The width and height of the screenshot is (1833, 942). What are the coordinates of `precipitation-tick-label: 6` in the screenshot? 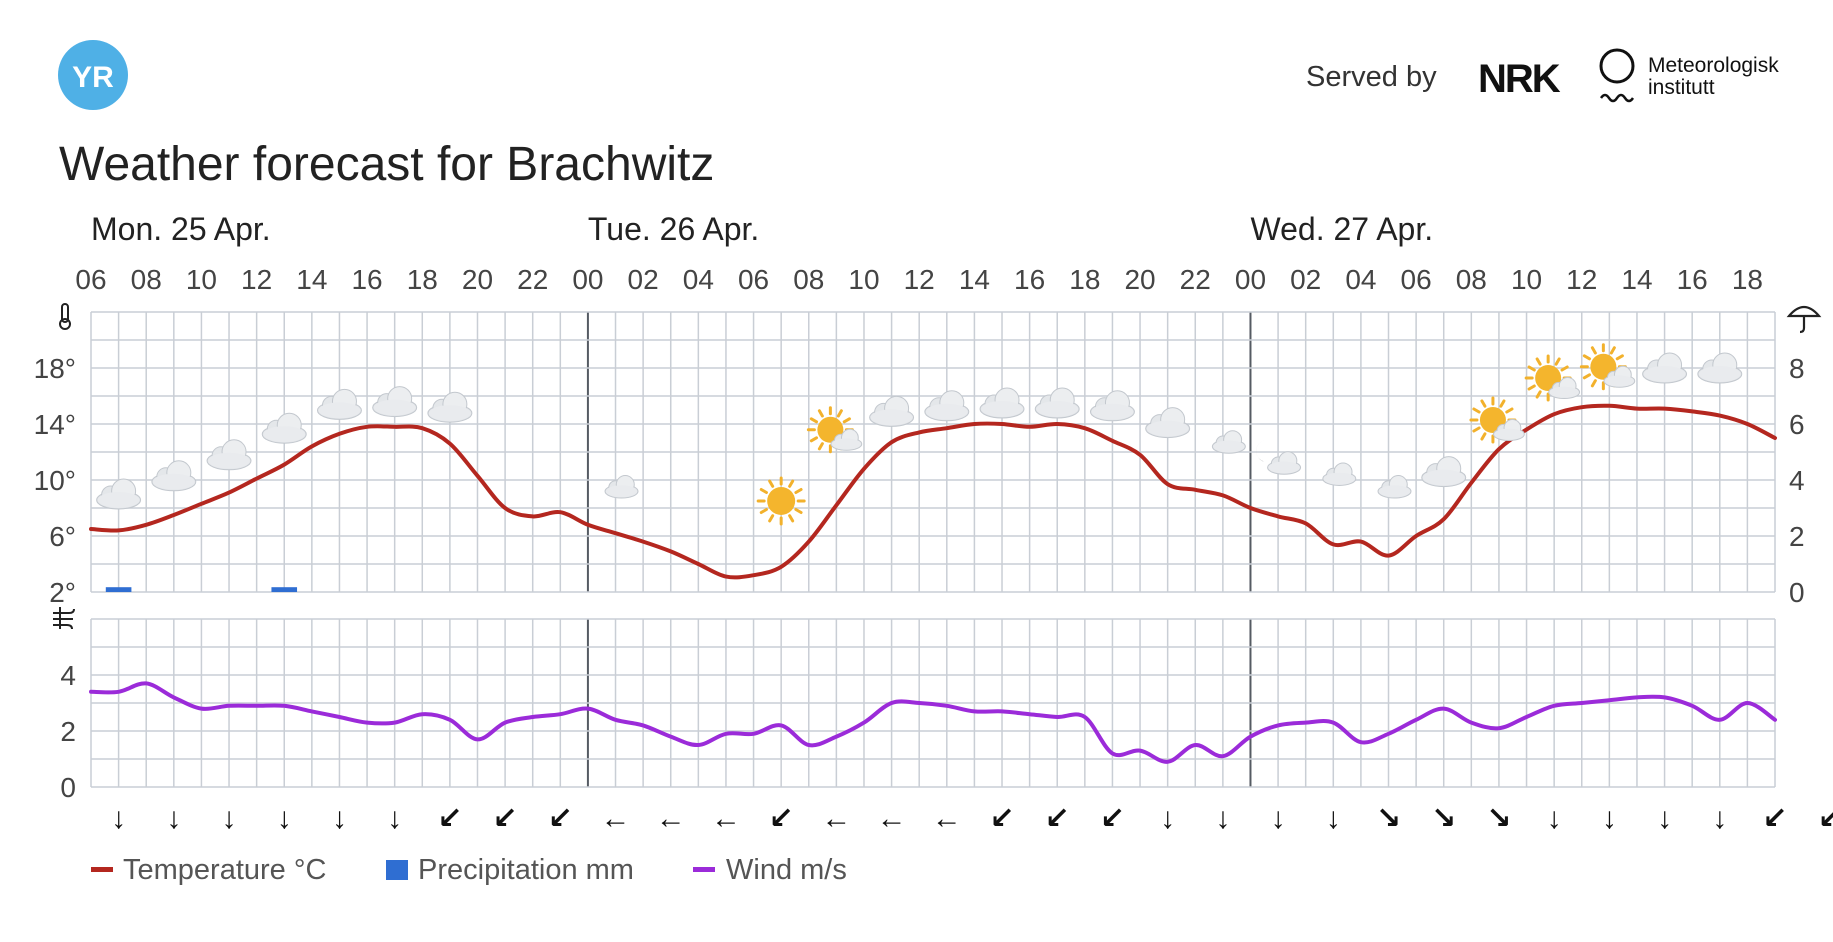 It's located at (1797, 424).